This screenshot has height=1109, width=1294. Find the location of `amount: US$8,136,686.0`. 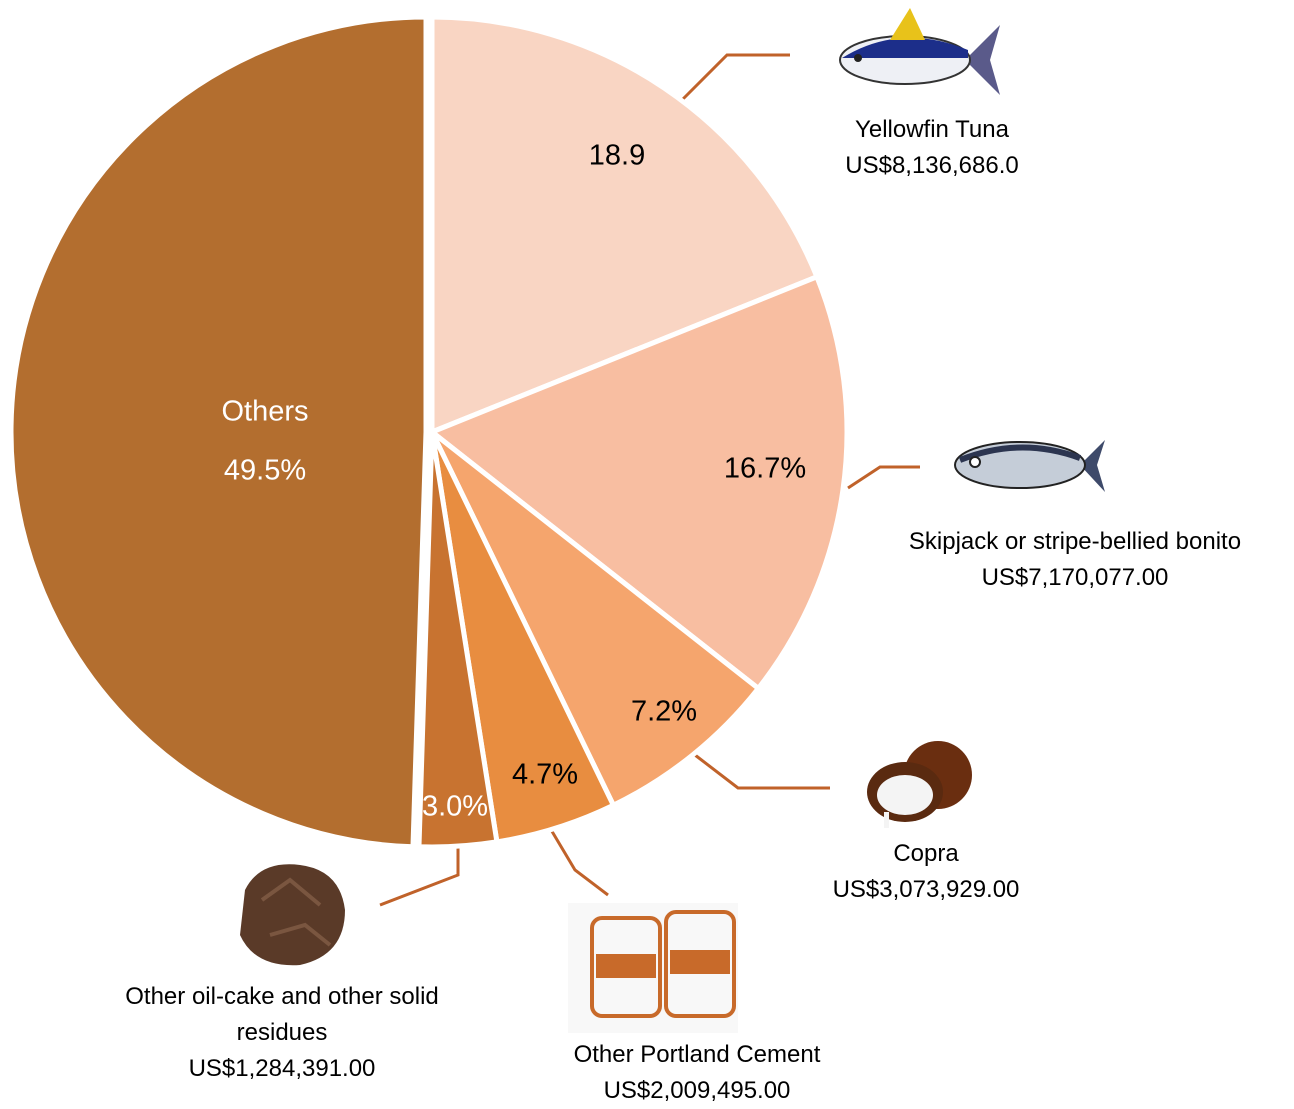

amount: US$8,136,686.0 is located at coordinates (932, 165).